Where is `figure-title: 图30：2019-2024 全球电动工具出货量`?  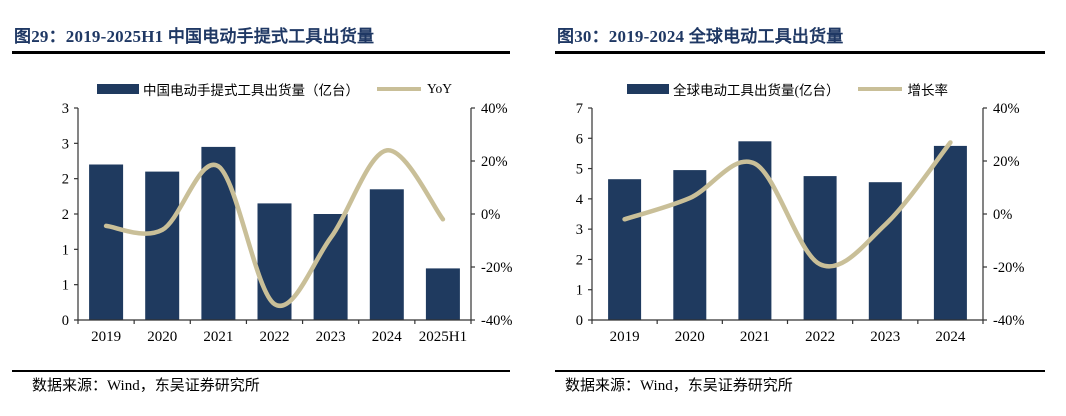 figure-title: 图30：2019-2024 全球电动工具出货量 is located at coordinates (700, 36).